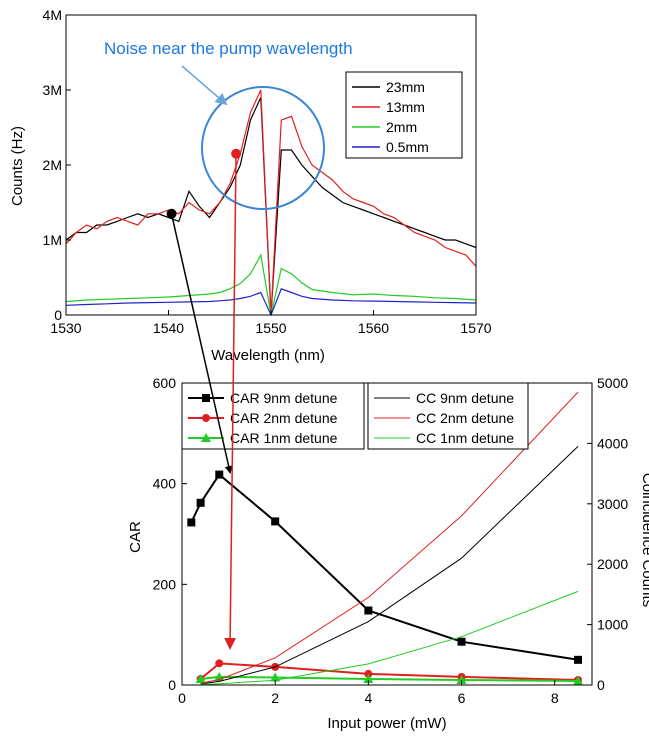 The image size is (649, 739). What do you see at coordinates (270, 328) in the screenshot?
I see `spectrum-x-tick-label: 1550` at bounding box center [270, 328].